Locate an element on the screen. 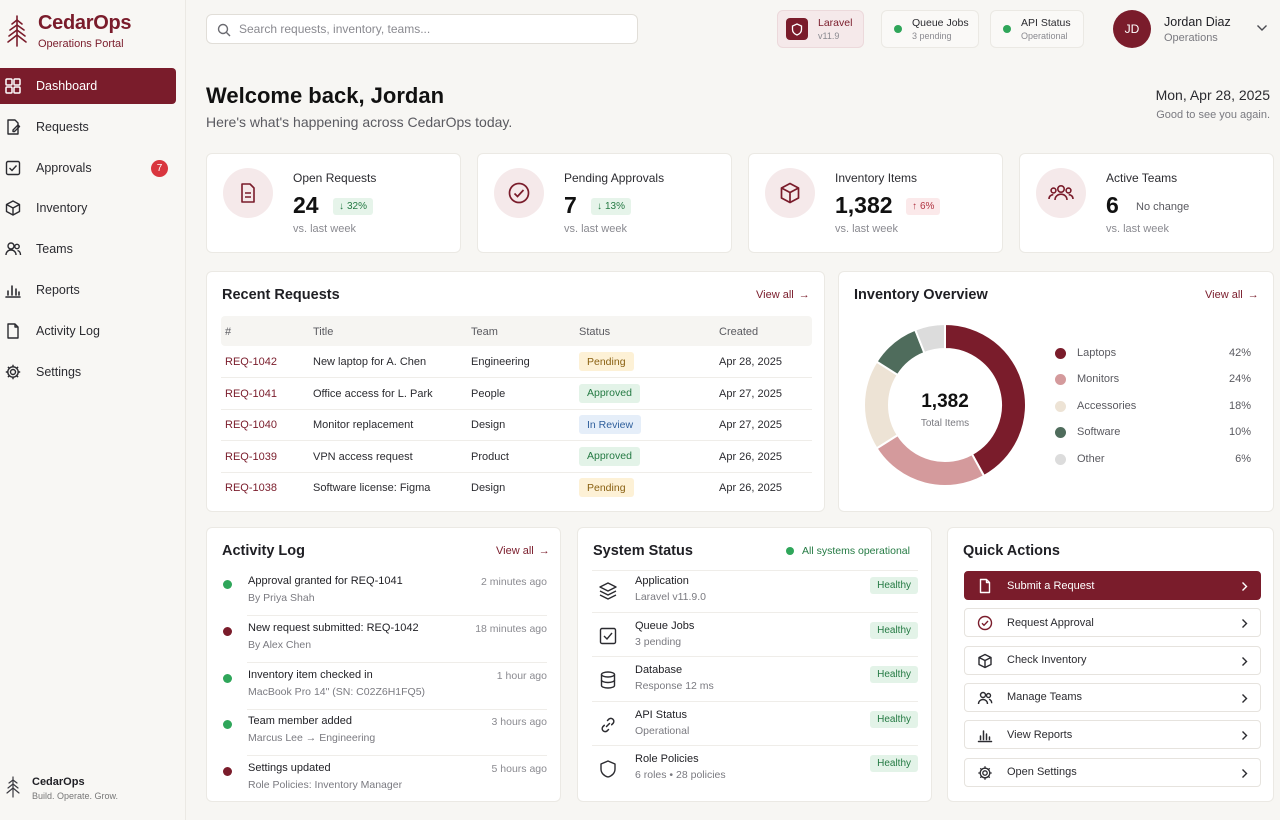 This screenshot has width=1280, height=820. legend-item: Laptops 42% is located at coordinates (1152, 354).